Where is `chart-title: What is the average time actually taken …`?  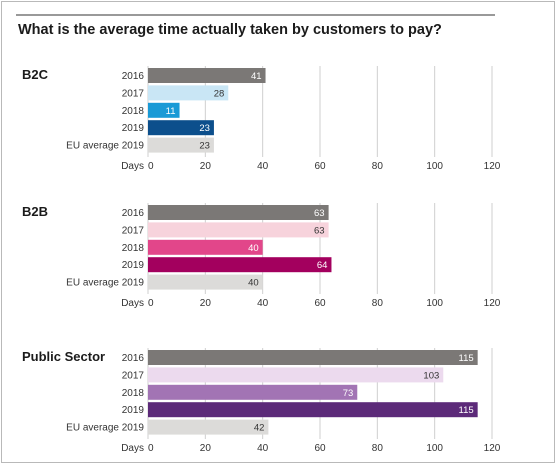 chart-title: What is the average time actually taken … is located at coordinates (230, 30).